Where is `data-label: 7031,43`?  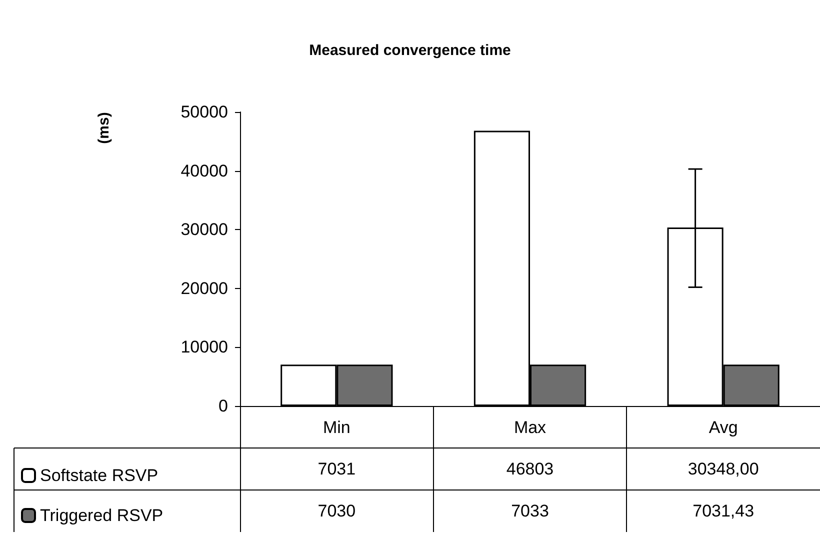
data-label: 7031,43 is located at coordinates (723, 511).